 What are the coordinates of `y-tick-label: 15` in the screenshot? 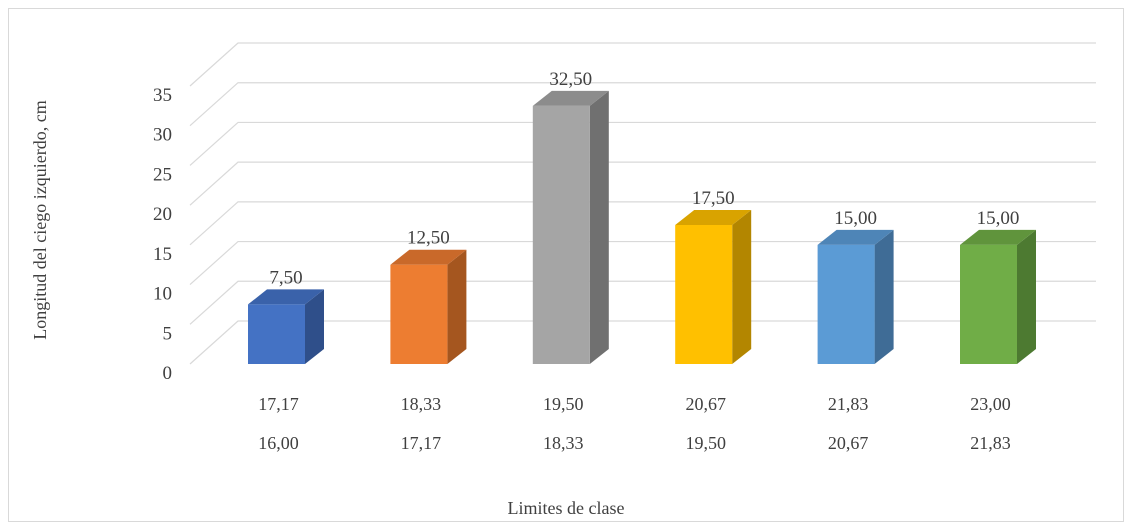 It's located at (162, 254).